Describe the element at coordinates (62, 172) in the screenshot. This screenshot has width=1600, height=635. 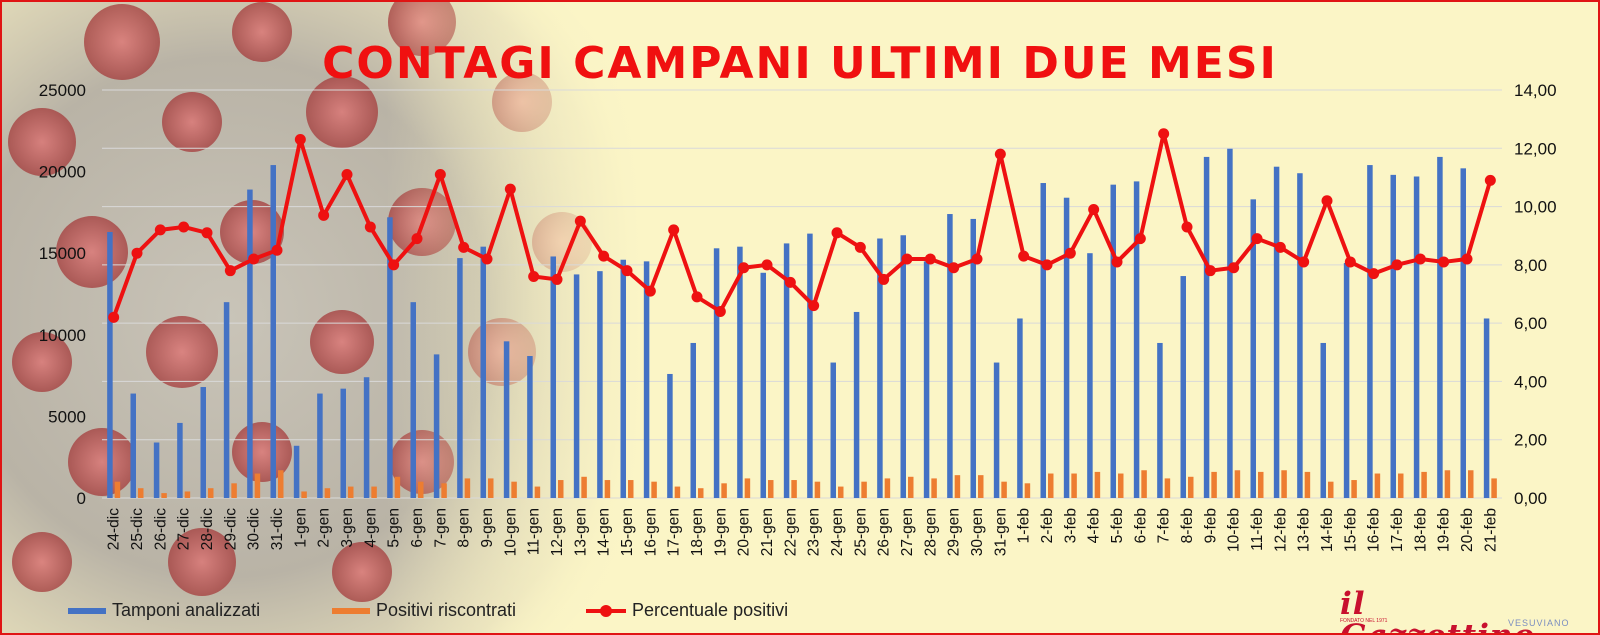
I see `y-left-tick-label: 20000` at that location.